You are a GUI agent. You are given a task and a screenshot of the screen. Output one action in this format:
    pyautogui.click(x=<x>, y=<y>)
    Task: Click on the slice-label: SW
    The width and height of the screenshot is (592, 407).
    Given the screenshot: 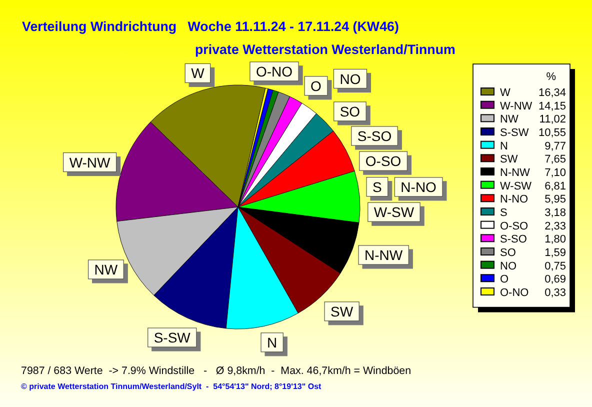 What is the action you would take?
    pyautogui.click(x=342, y=311)
    